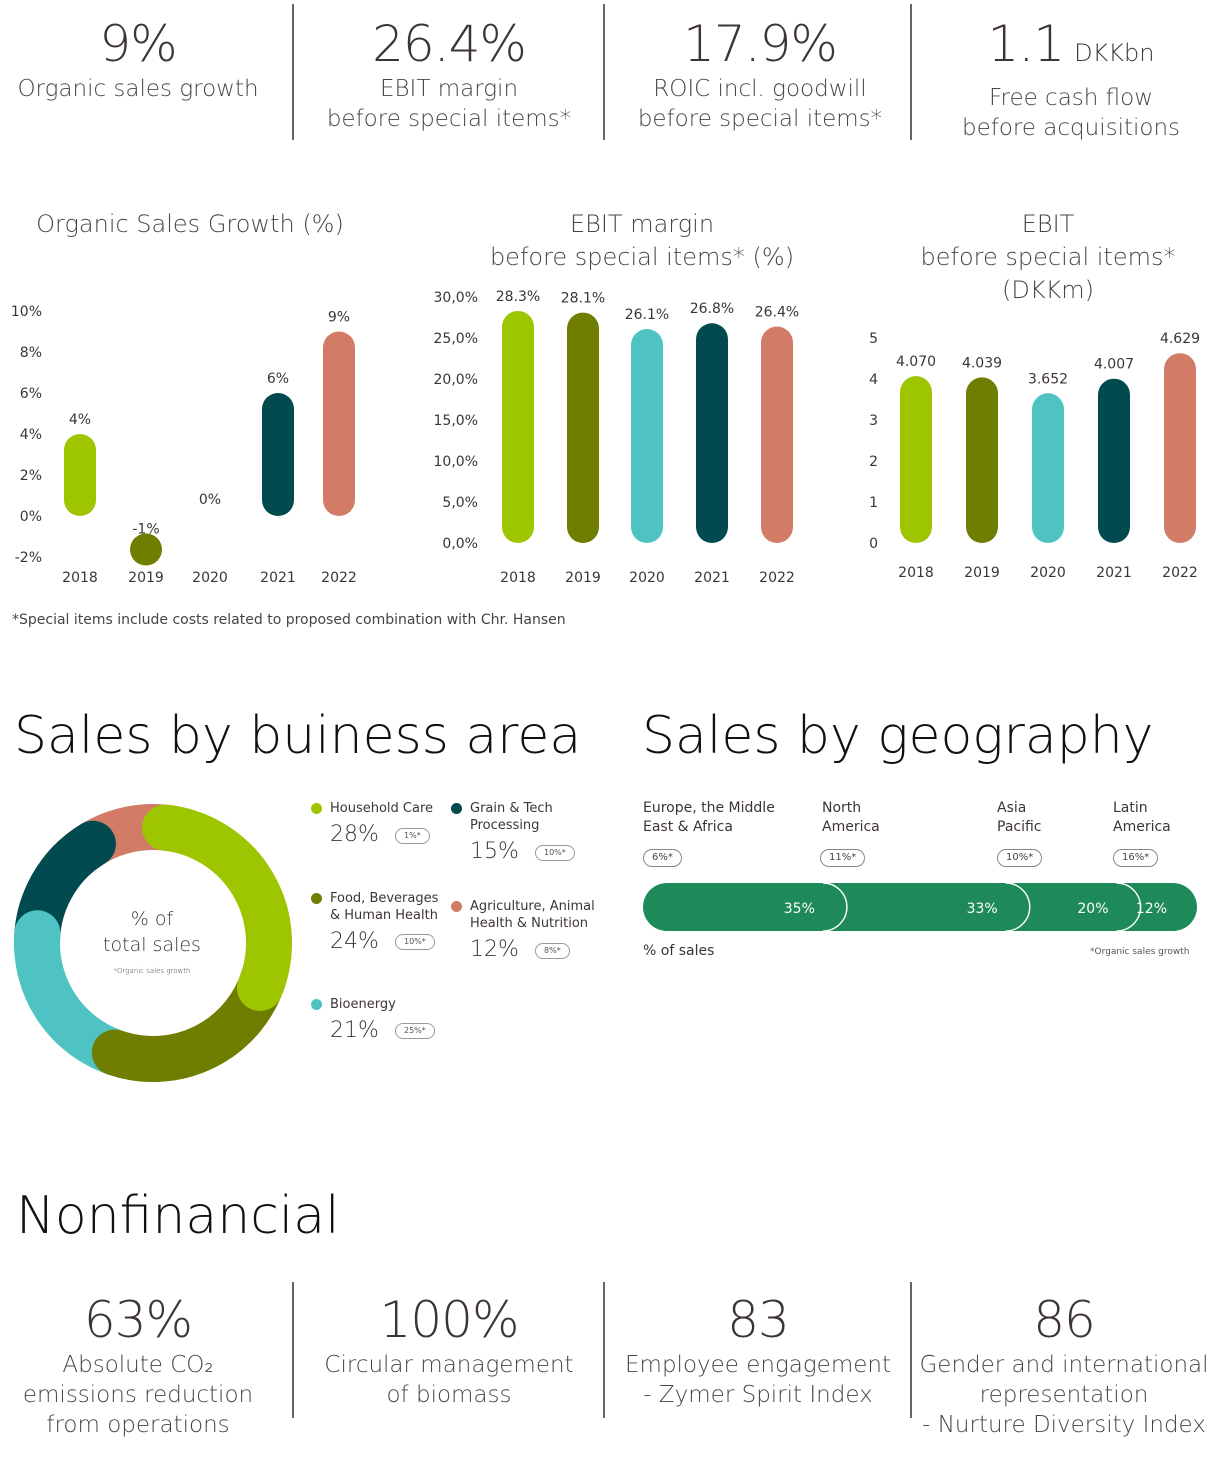  What do you see at coordinates (982, 363) in the screenshot?
I see `data-label: 4.039` at bounding box center [982, 363].